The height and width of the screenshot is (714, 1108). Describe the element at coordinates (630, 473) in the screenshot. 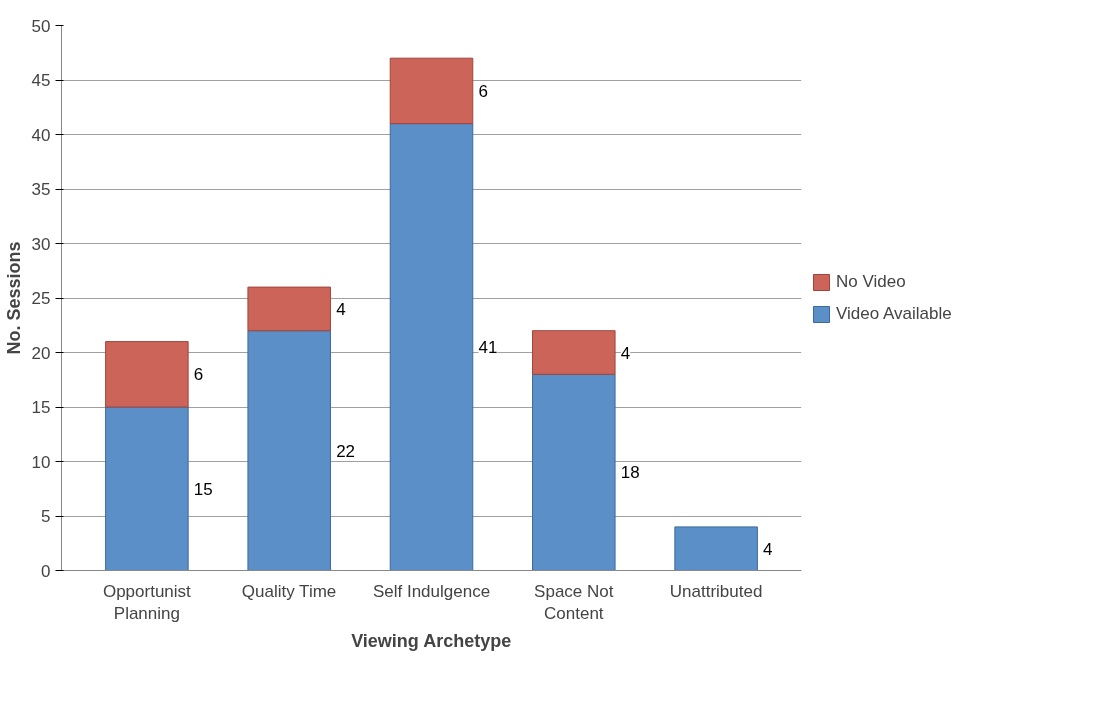

I see `data-label: 18` at that location.